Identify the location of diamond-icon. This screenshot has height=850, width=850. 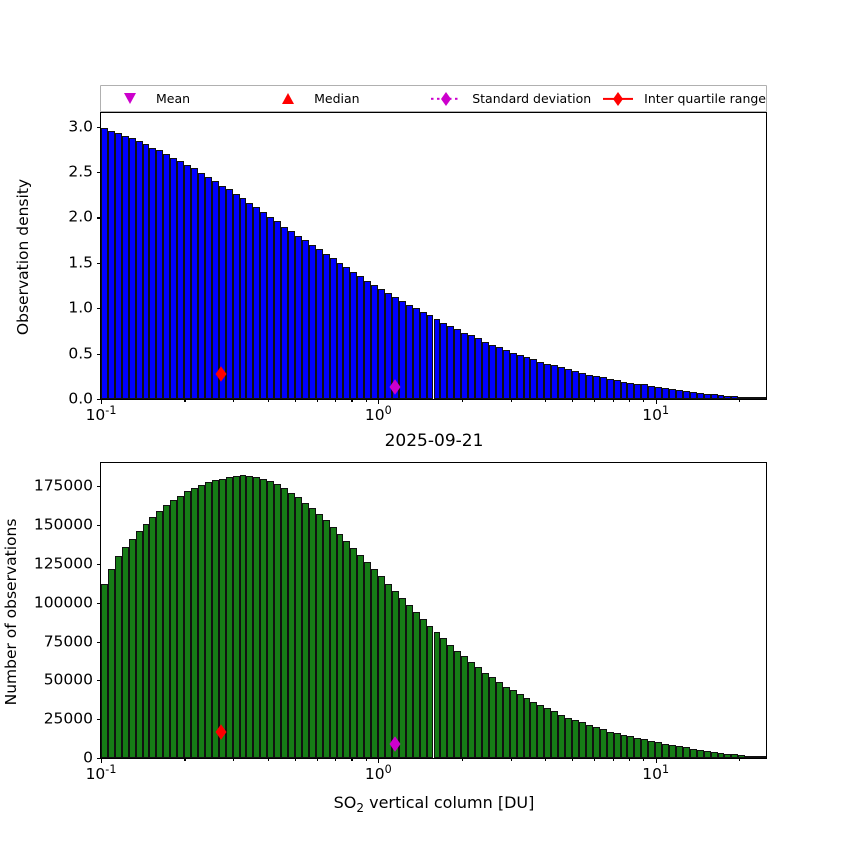
(446, 99).